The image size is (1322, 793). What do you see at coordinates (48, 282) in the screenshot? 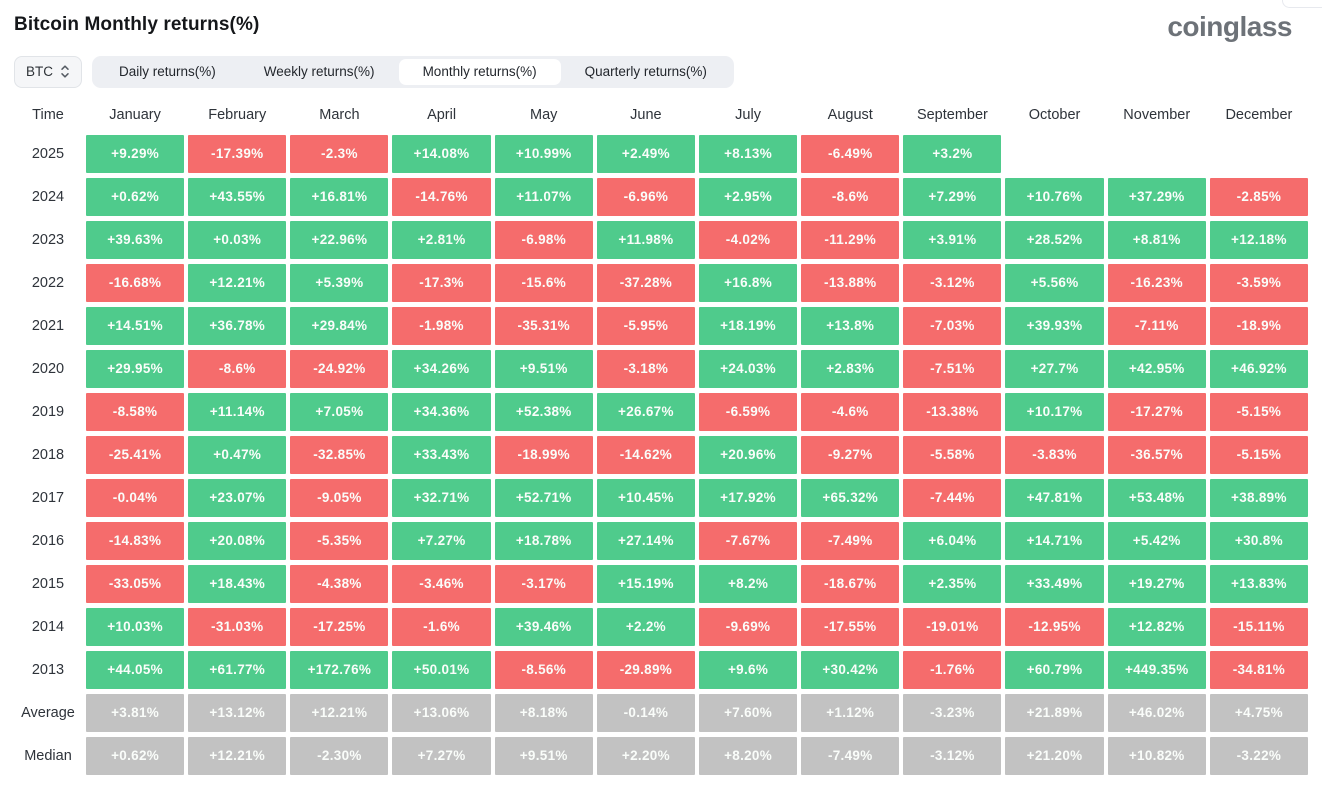
I see `row-label-2022: 2022` at bounding box center [48, 282].